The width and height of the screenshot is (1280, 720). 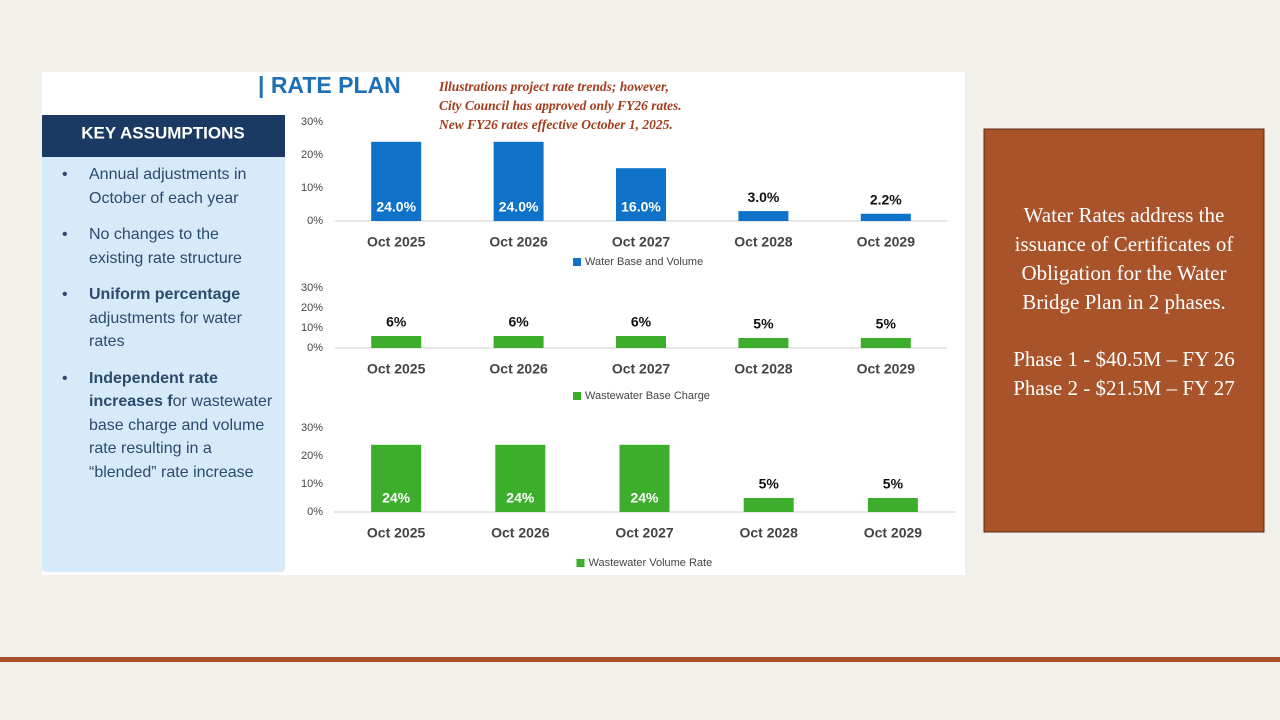 I want to click on legend-label: Wastewater Base Charge, so click(x=647, y=396).